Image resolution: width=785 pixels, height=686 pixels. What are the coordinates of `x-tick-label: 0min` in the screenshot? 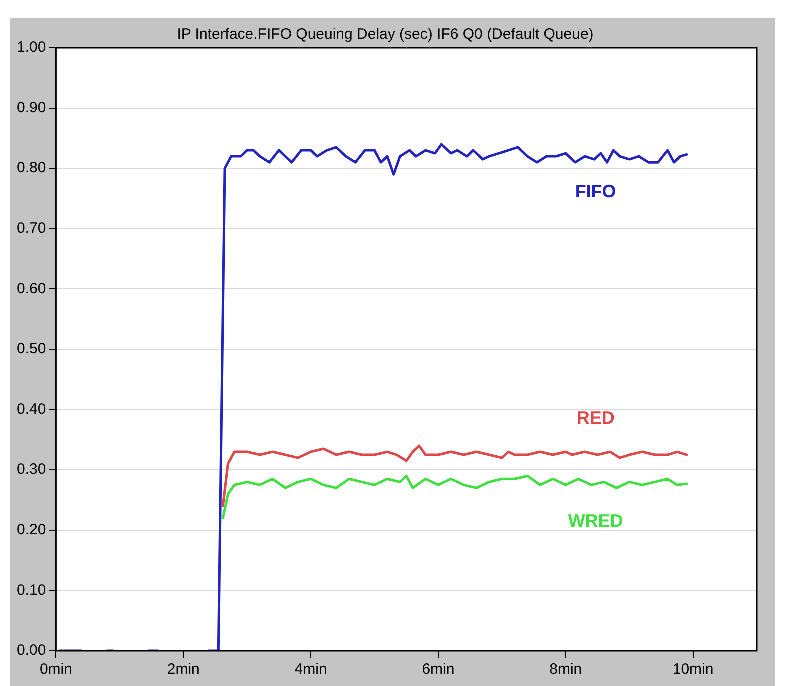 It's located at (56, 669).